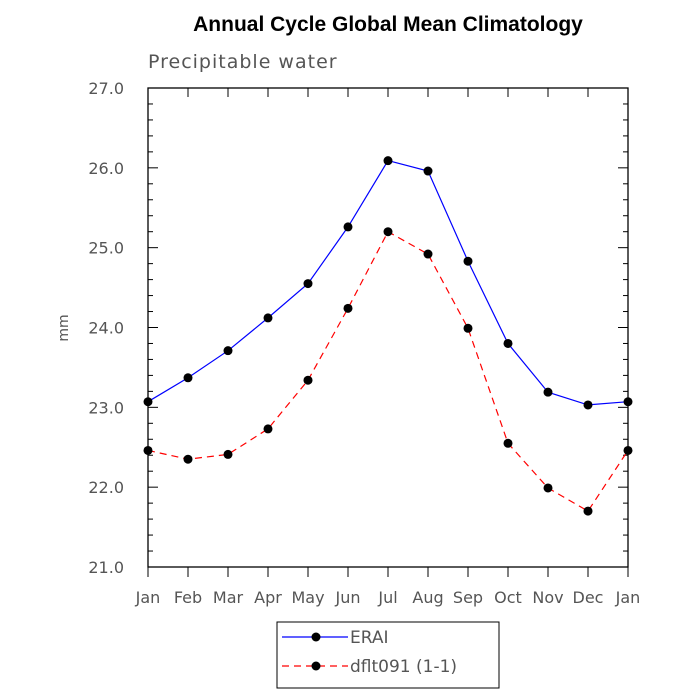 This screenshot has height=700, width=700. Describe the element at coordinates (508, 597) in the screenshot. I see `x-tick-label: Oct` at that location.